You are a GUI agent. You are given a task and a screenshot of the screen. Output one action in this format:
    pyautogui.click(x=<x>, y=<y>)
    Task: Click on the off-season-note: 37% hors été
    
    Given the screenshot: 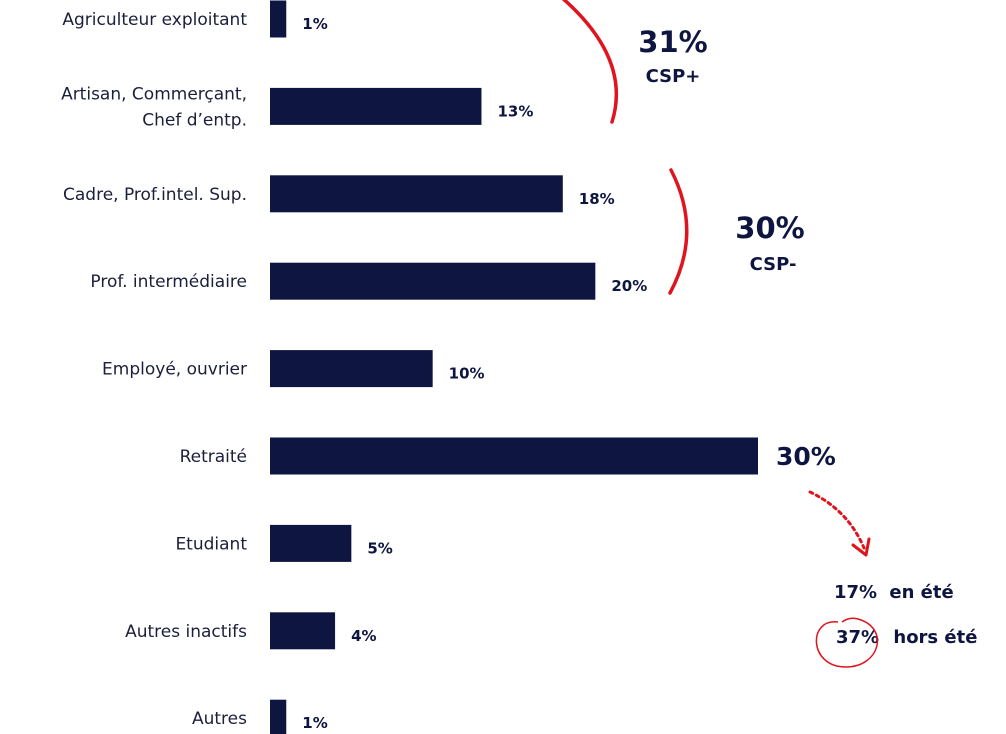 What is the action you would take?
    pyautogui.click(x=906, y=637)
    